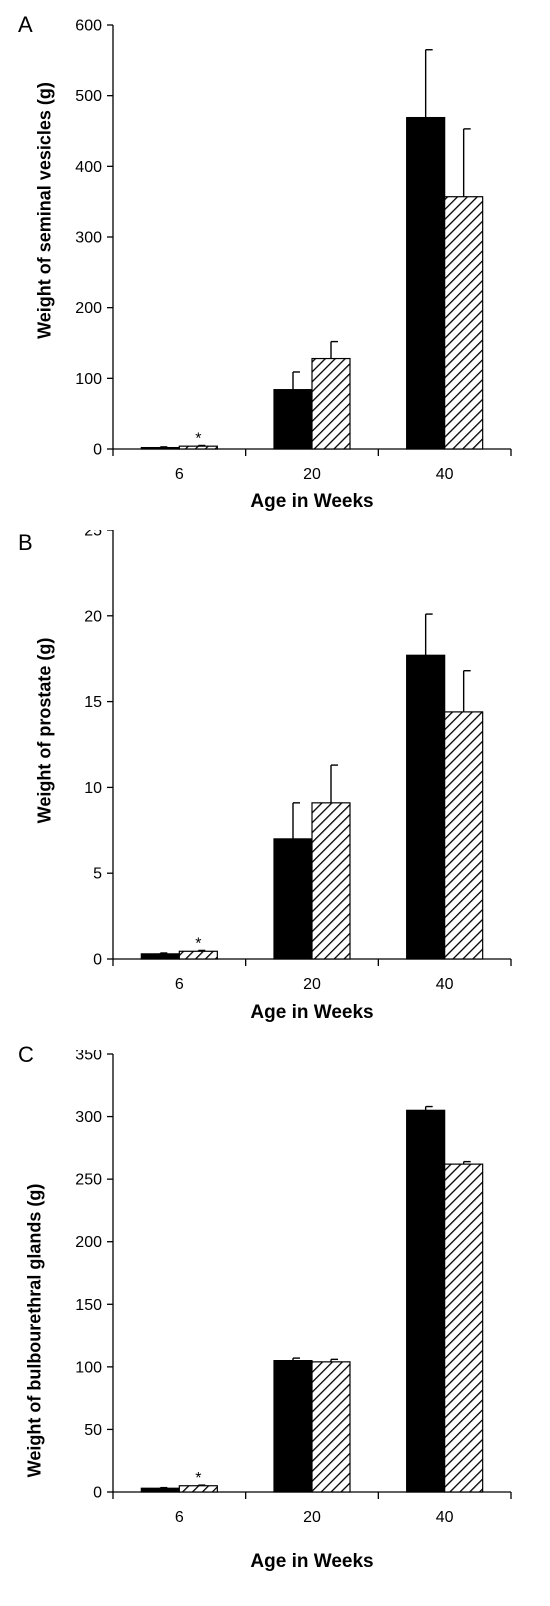 The width and height of the screenshot is (550, 1606). Describe the element at coordinates (88, 1305) in the screenshot. I see `y-tick-label: 150` at that location.